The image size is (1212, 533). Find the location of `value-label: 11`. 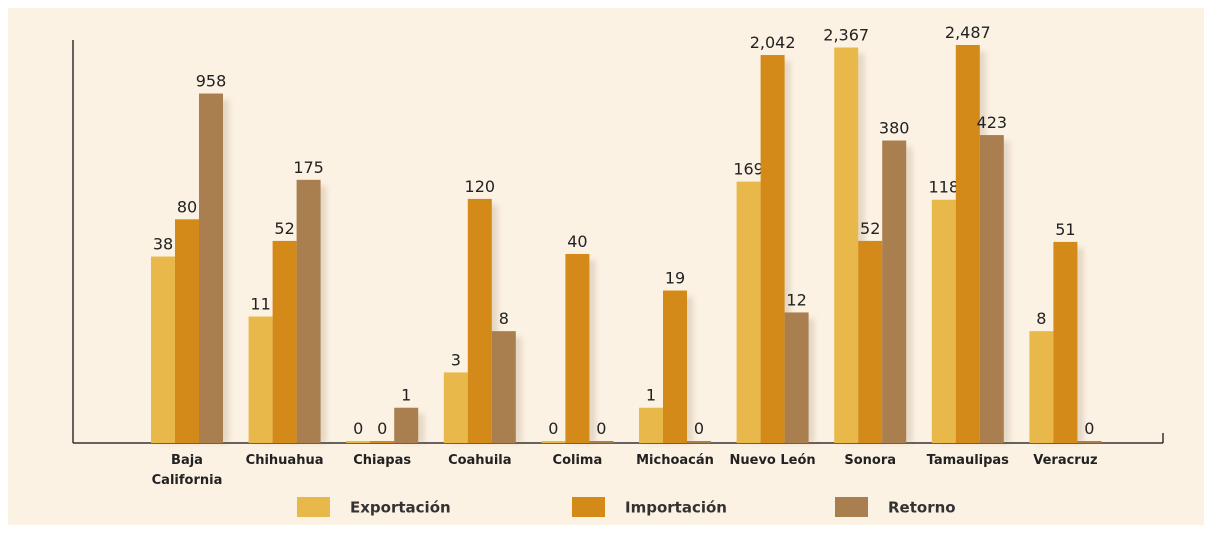

value-label: 11 is located at coordinates (260, 304).